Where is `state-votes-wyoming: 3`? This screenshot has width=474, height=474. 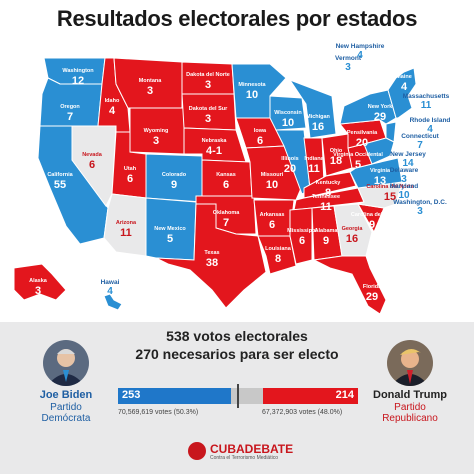 state-votes-wyoming: 3 is located at coordinates (156, 141).